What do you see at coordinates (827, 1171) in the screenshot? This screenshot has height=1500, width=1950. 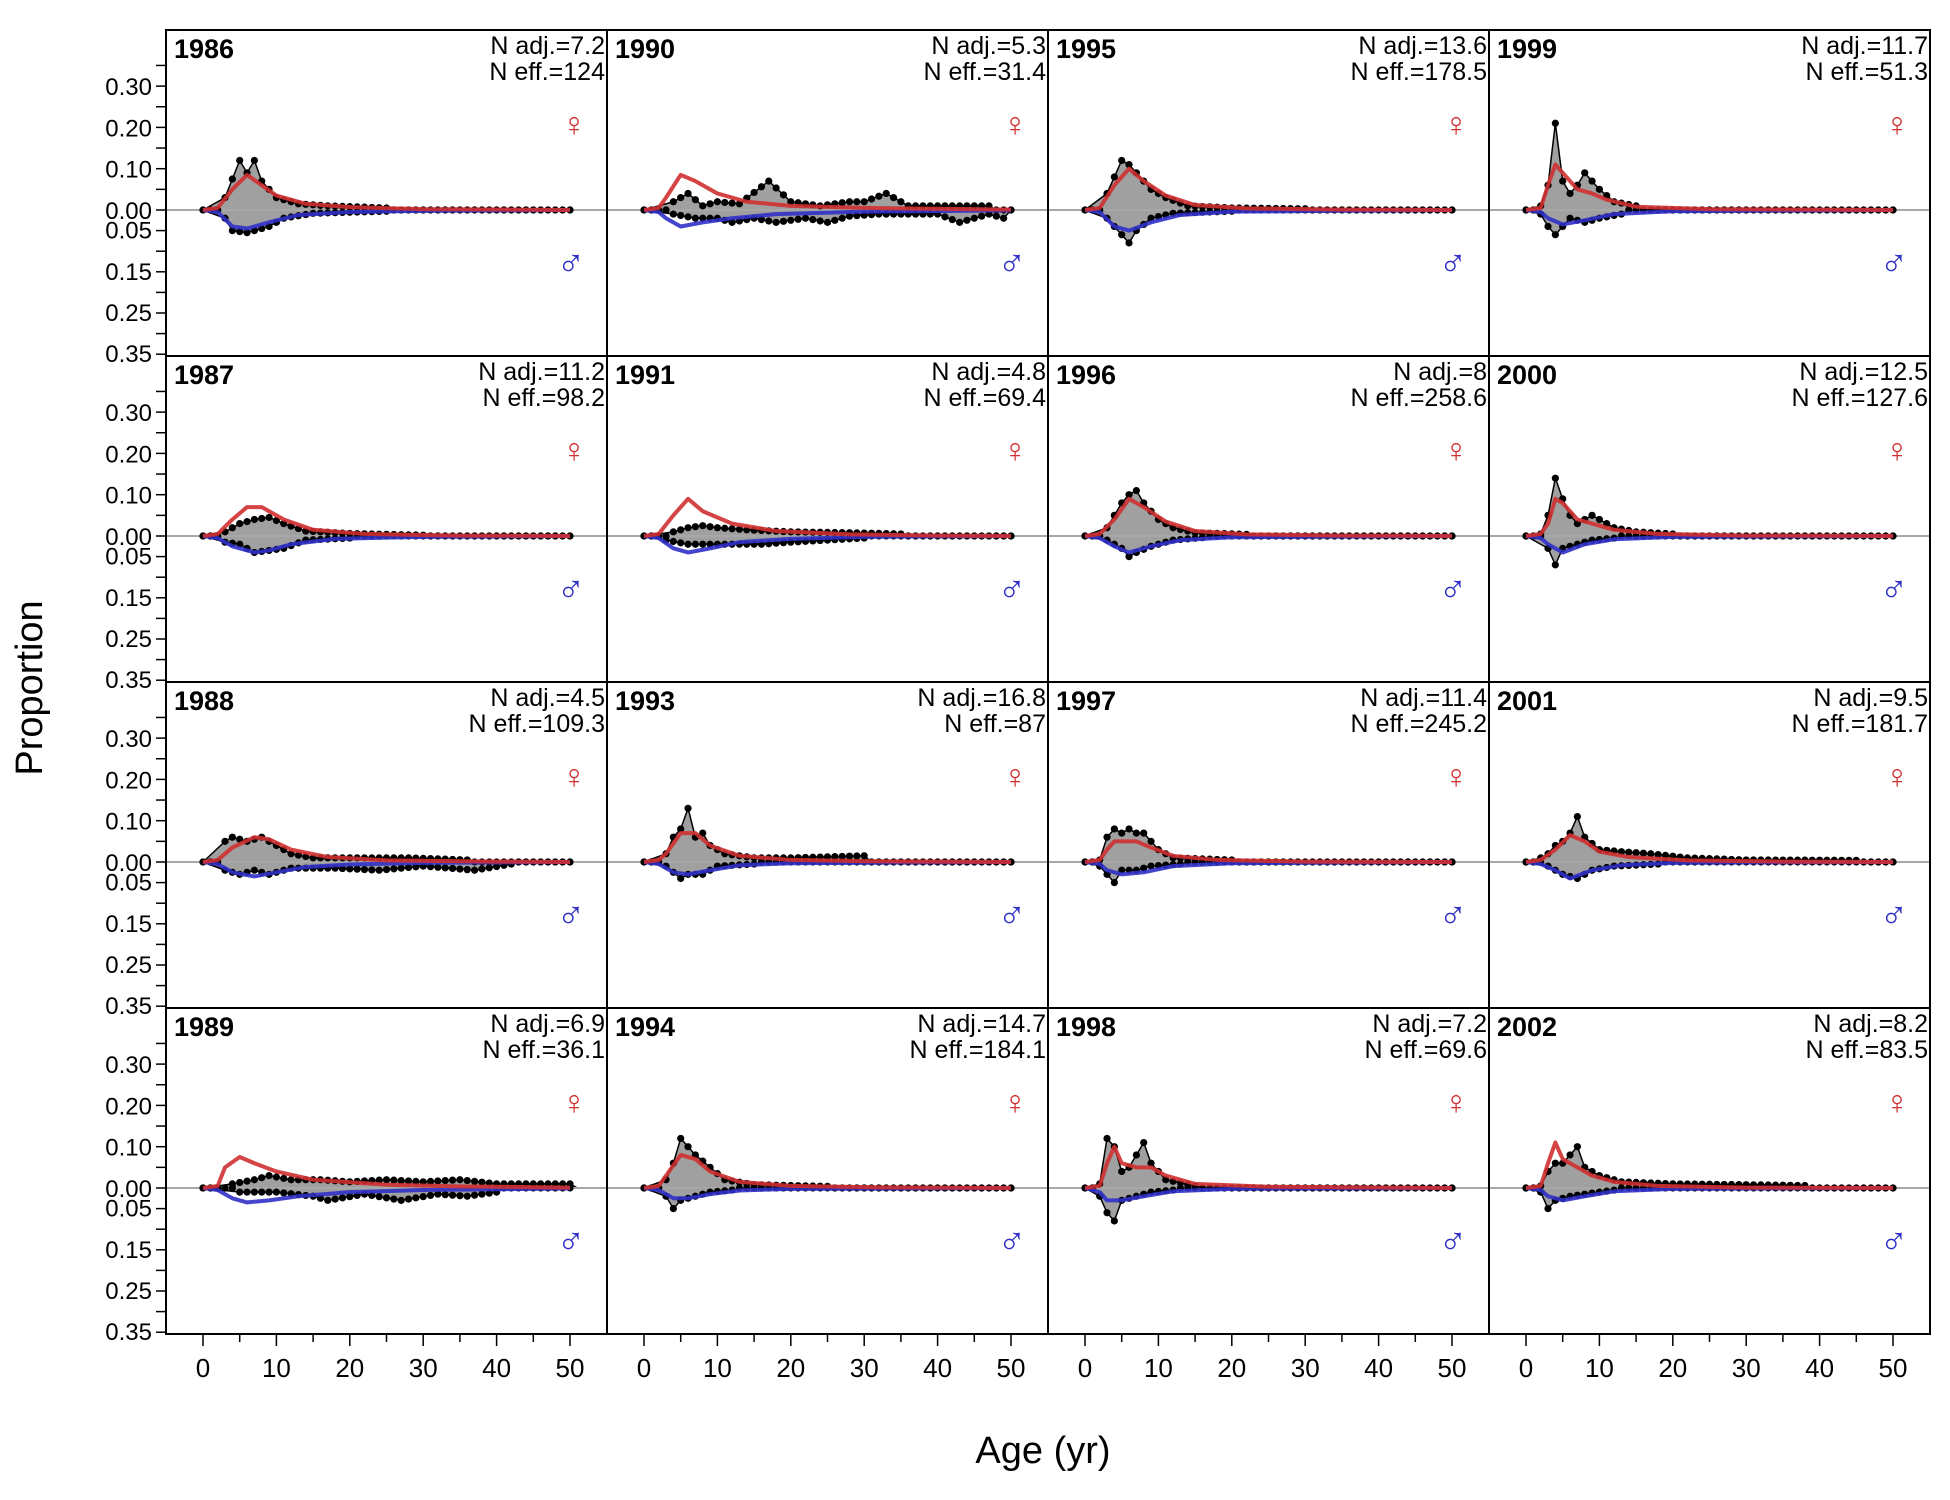 I see `panel-1994: 1994 N adj.=14.7N eff.=184.1 ♀ ♂` at bounding box center [827, 1171].